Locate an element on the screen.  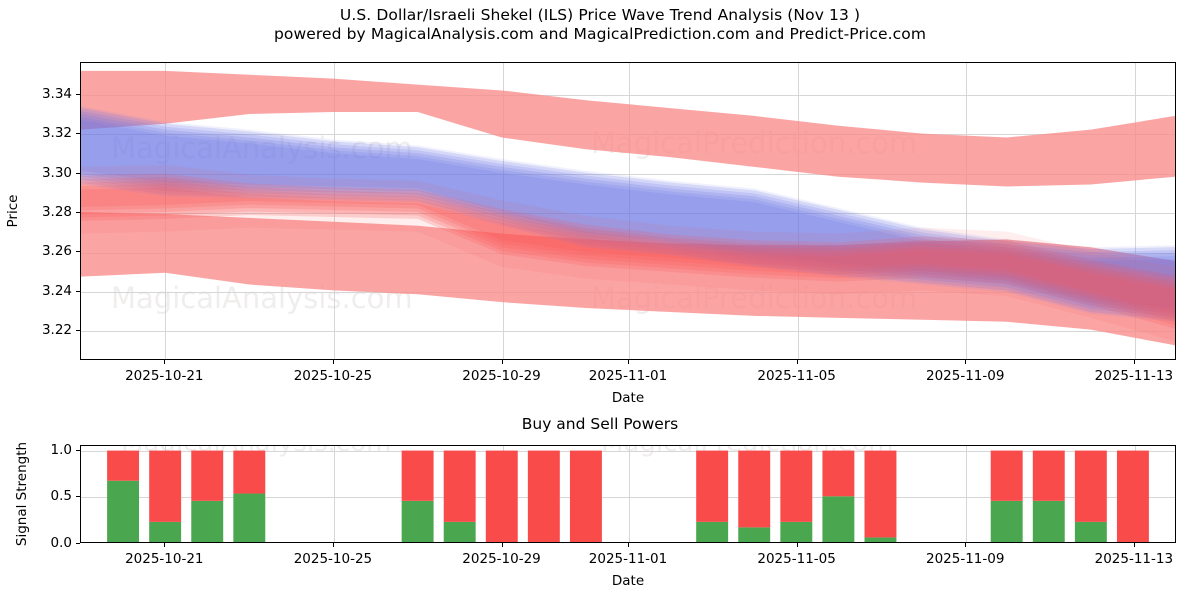
price-chart-x-axis-label: Date is located at coordinates (628, 398).